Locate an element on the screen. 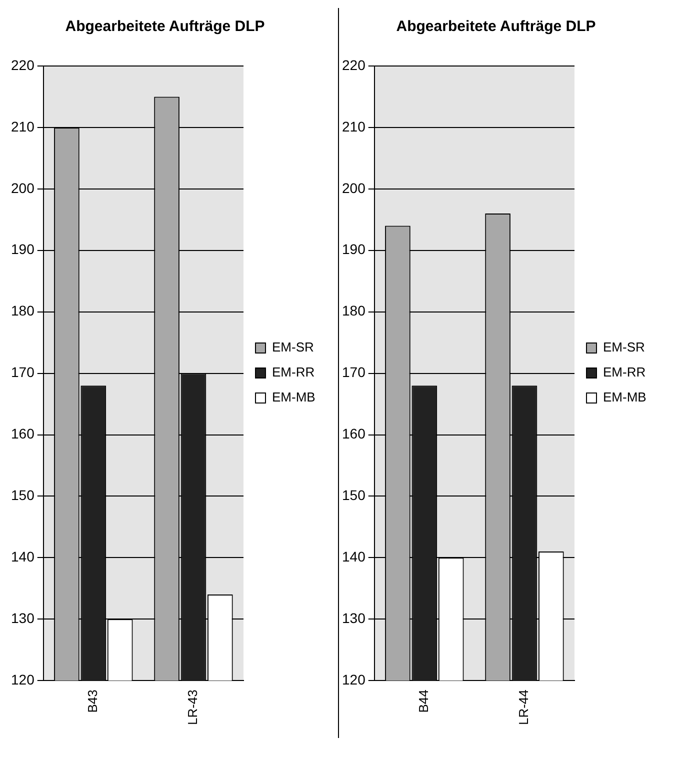  x-tick-label: B43 is located at coordinates (92, 701).